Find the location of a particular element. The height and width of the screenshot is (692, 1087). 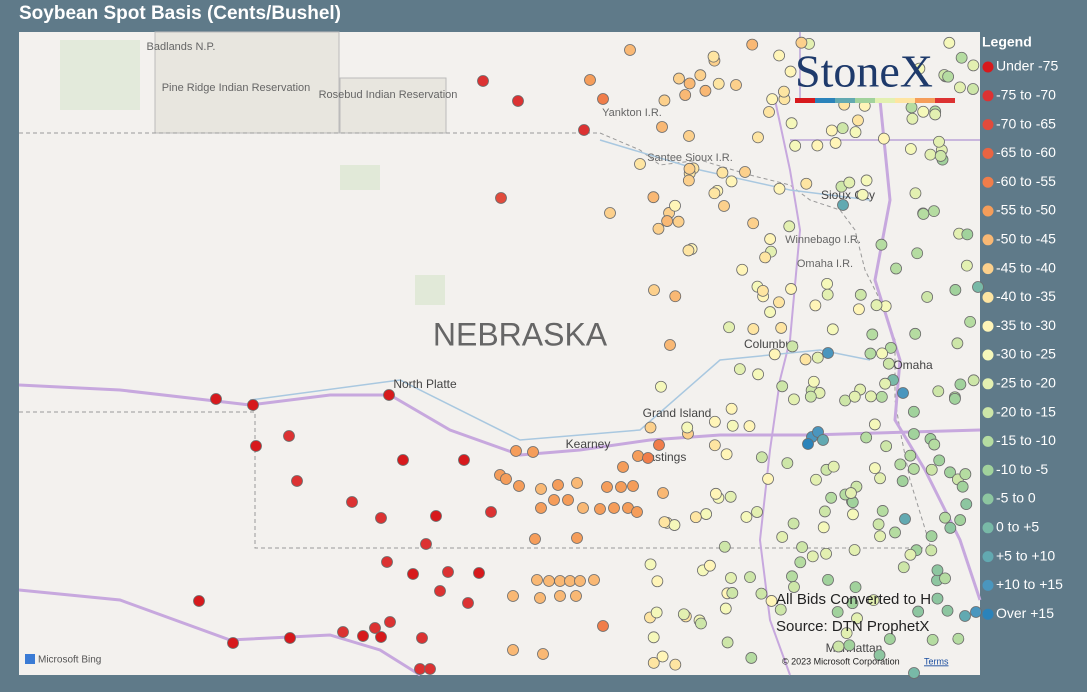

legend-label: Over +15 is located at coordinates (1025, 613).